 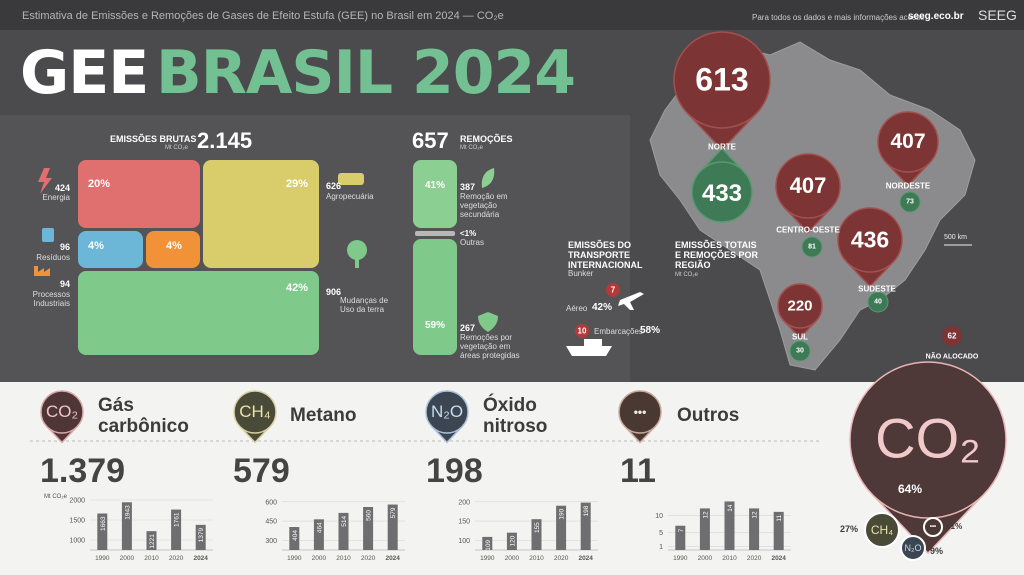 I want to click on sector-share: 4%, so click(x=96, y=246).